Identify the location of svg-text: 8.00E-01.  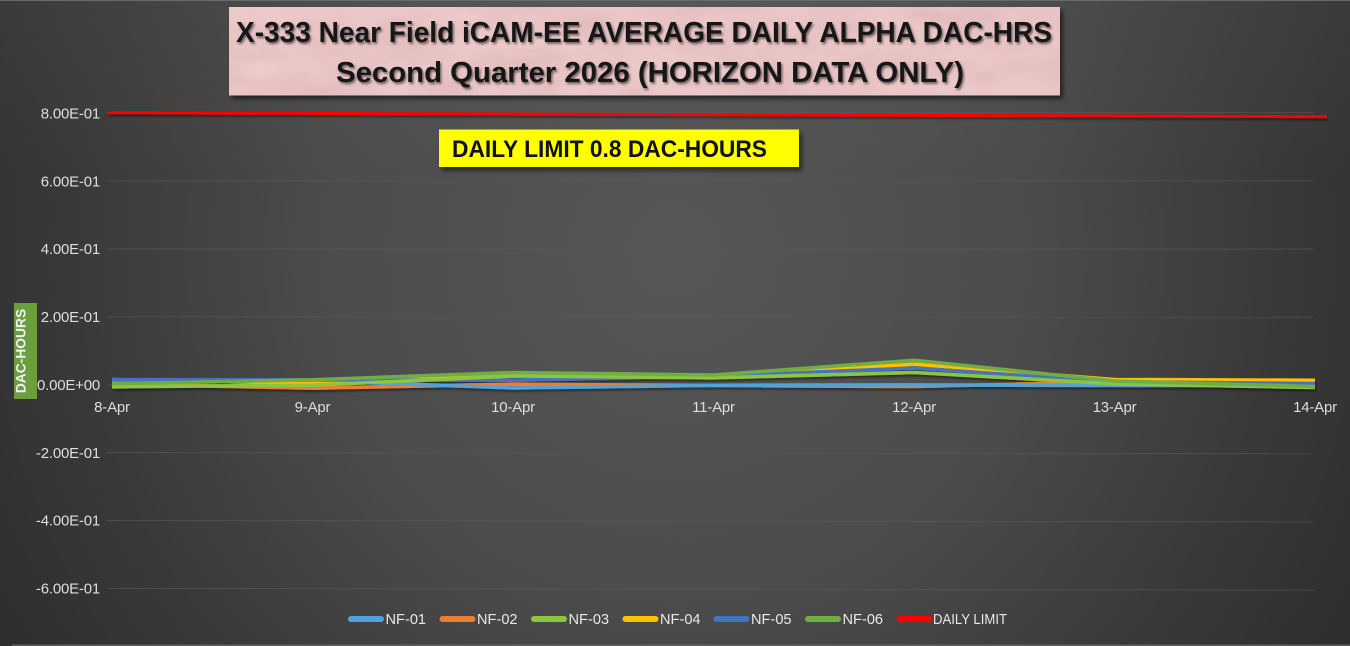
(70, 114).